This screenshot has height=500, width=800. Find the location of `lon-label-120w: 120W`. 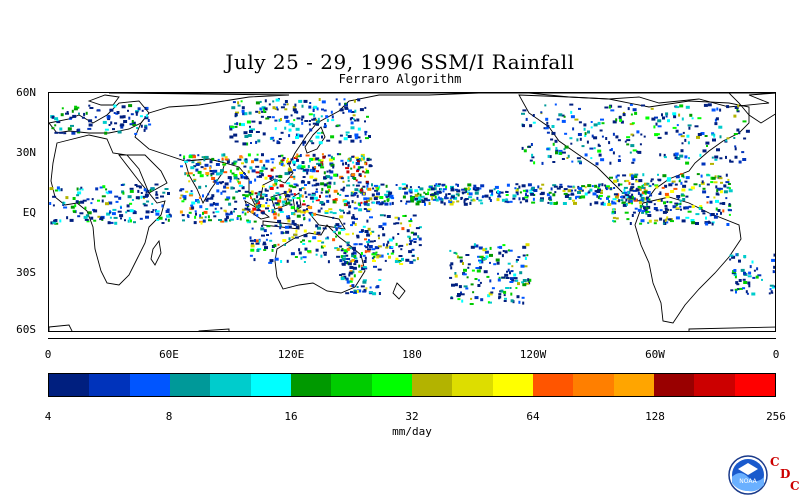

lon-label-120w: 120W is located at coordinates (533, 354).